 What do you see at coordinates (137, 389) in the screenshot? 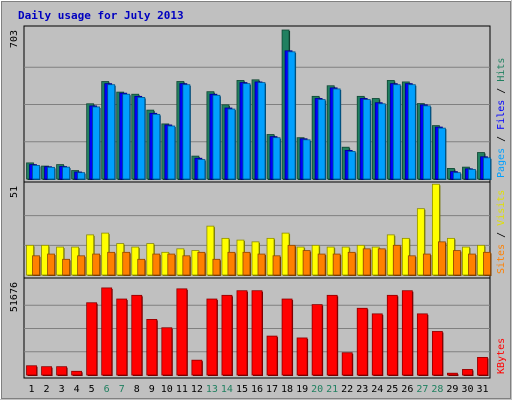
I see `x-tick-label: 8` at bounding box center [137, 389].